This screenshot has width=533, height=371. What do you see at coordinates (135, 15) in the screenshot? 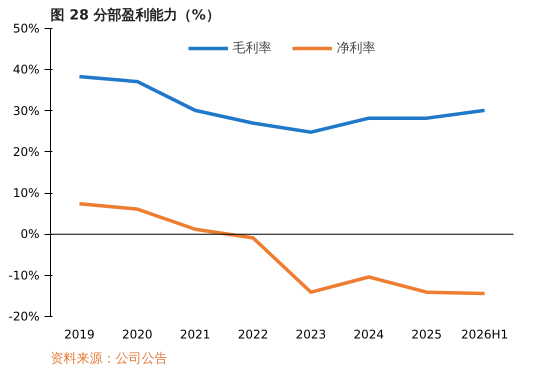
I see `chart-title: 图 28 分部盈利能力（%）` at bounding box center [135, 15].